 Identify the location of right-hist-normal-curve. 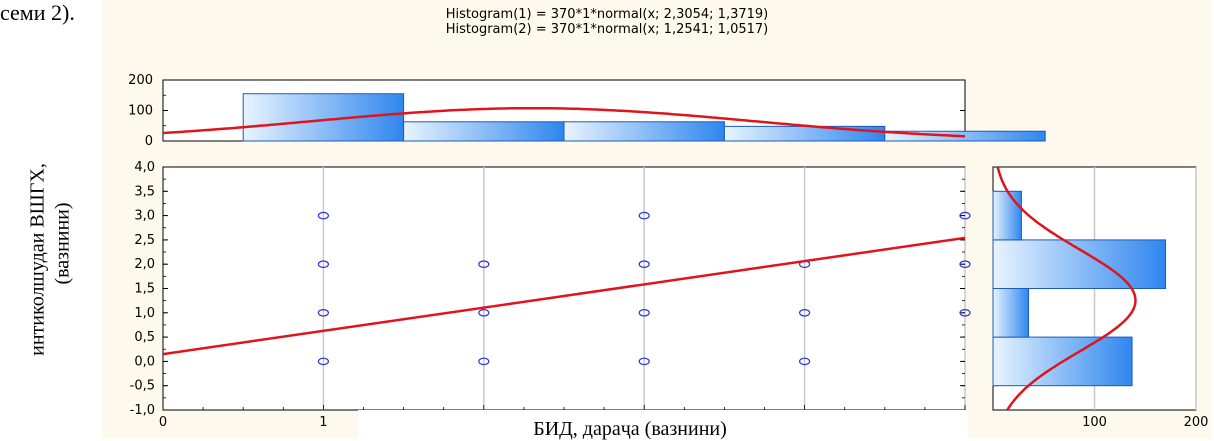
(1066, 288).